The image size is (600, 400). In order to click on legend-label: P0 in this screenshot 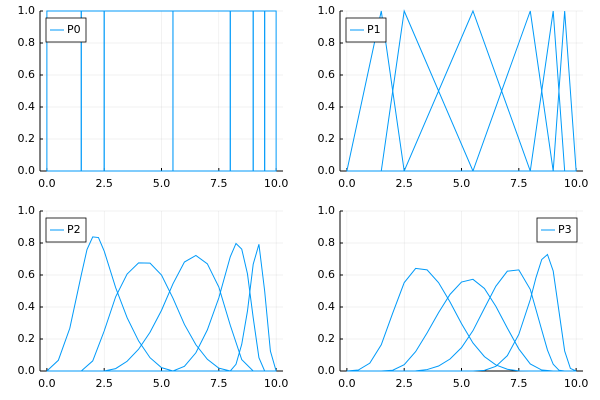, I will do `click(74, 29)`.